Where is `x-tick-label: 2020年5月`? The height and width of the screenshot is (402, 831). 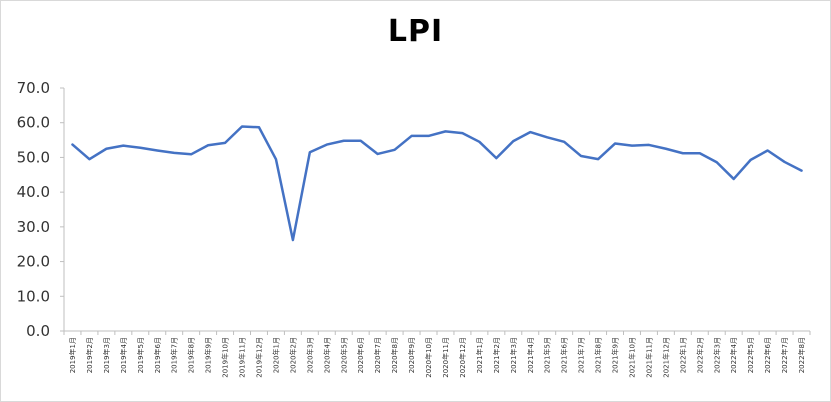
x-tick-label: 2020年5月 is located at coordinates (343, 355).